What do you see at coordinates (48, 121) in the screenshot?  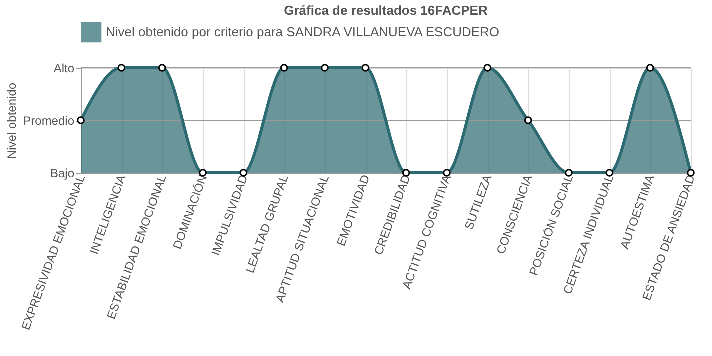 I see `category-label: Promedio` at bounding box center [48, 121].